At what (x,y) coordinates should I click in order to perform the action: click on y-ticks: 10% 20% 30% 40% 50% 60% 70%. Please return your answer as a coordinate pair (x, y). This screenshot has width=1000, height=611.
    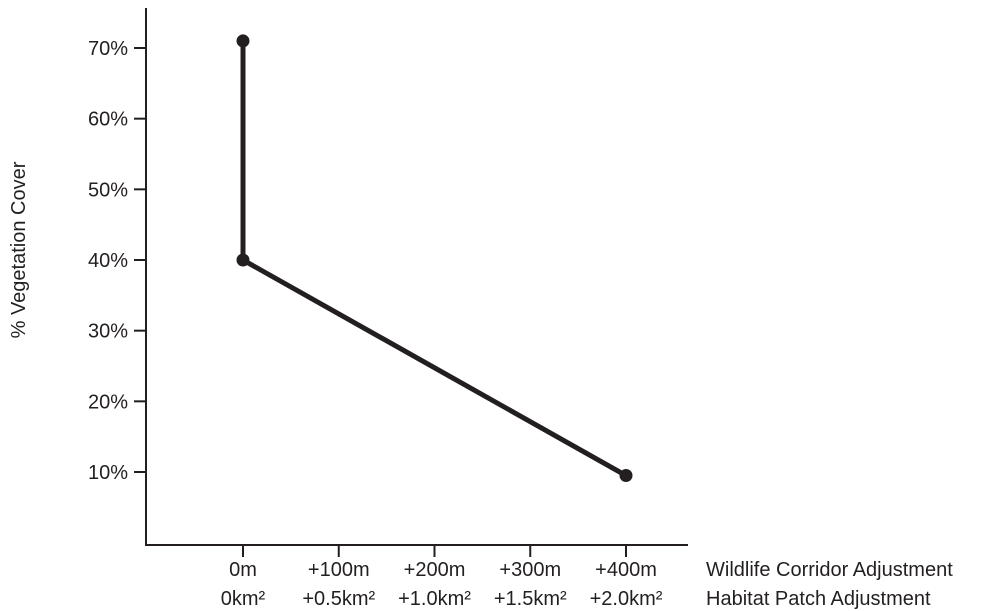
    Looking at the image, I should click on (117, 261).